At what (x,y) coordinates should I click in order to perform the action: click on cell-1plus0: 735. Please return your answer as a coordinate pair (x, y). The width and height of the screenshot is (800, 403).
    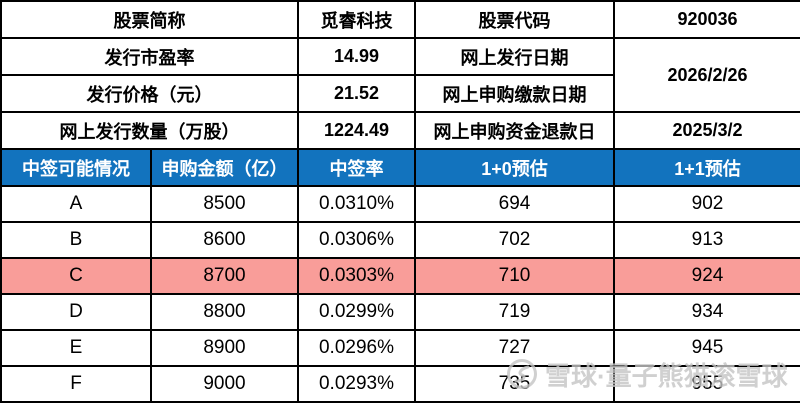
    Looking at the image, I should click on (514, 384).